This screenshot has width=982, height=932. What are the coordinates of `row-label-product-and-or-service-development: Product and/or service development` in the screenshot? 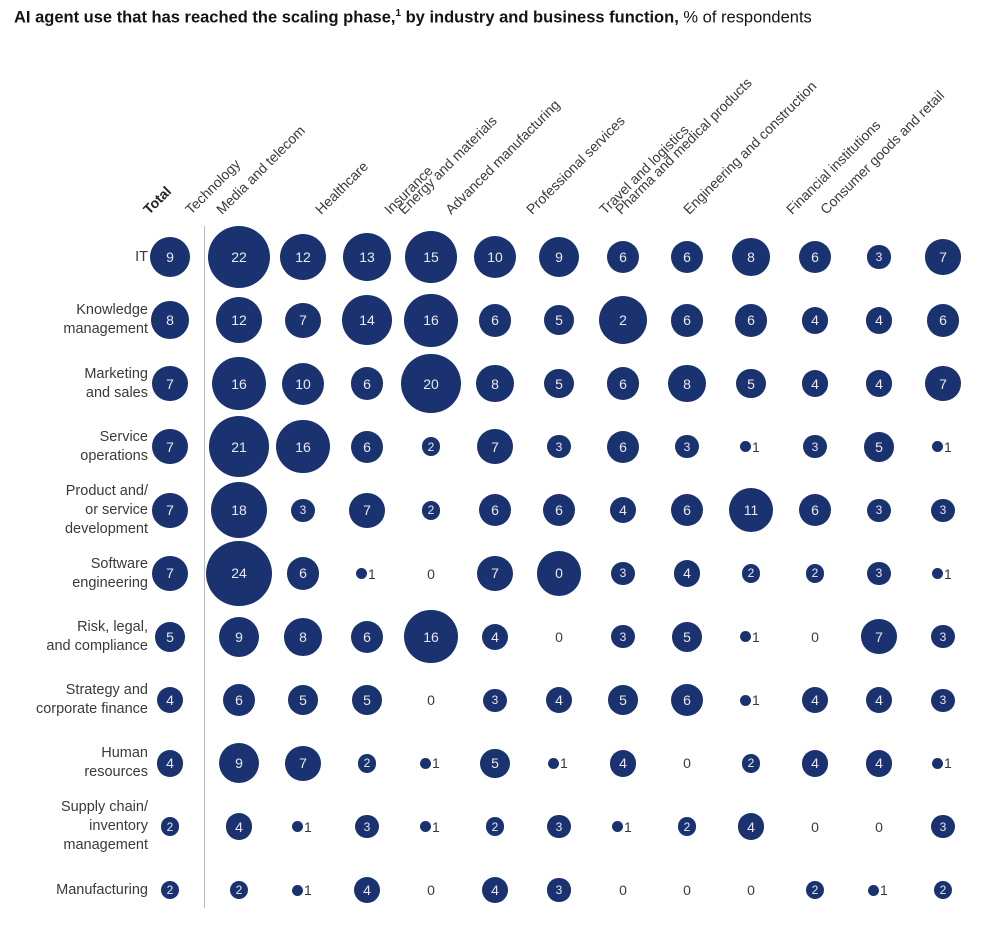 It's located at (74, 510).